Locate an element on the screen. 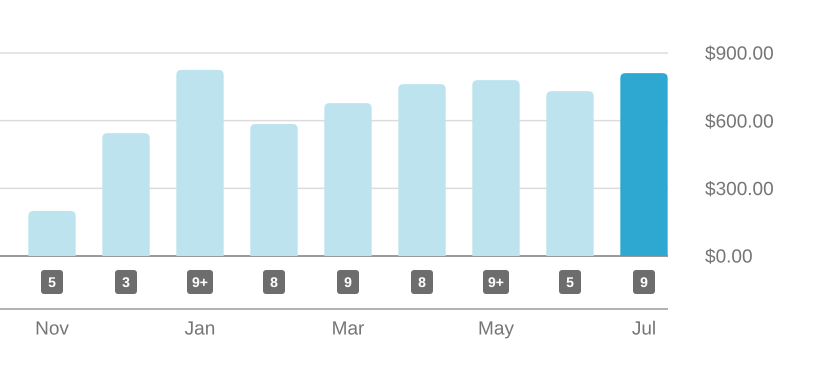  y-tick-label: $900.00 is located at coordinates (739, 54).